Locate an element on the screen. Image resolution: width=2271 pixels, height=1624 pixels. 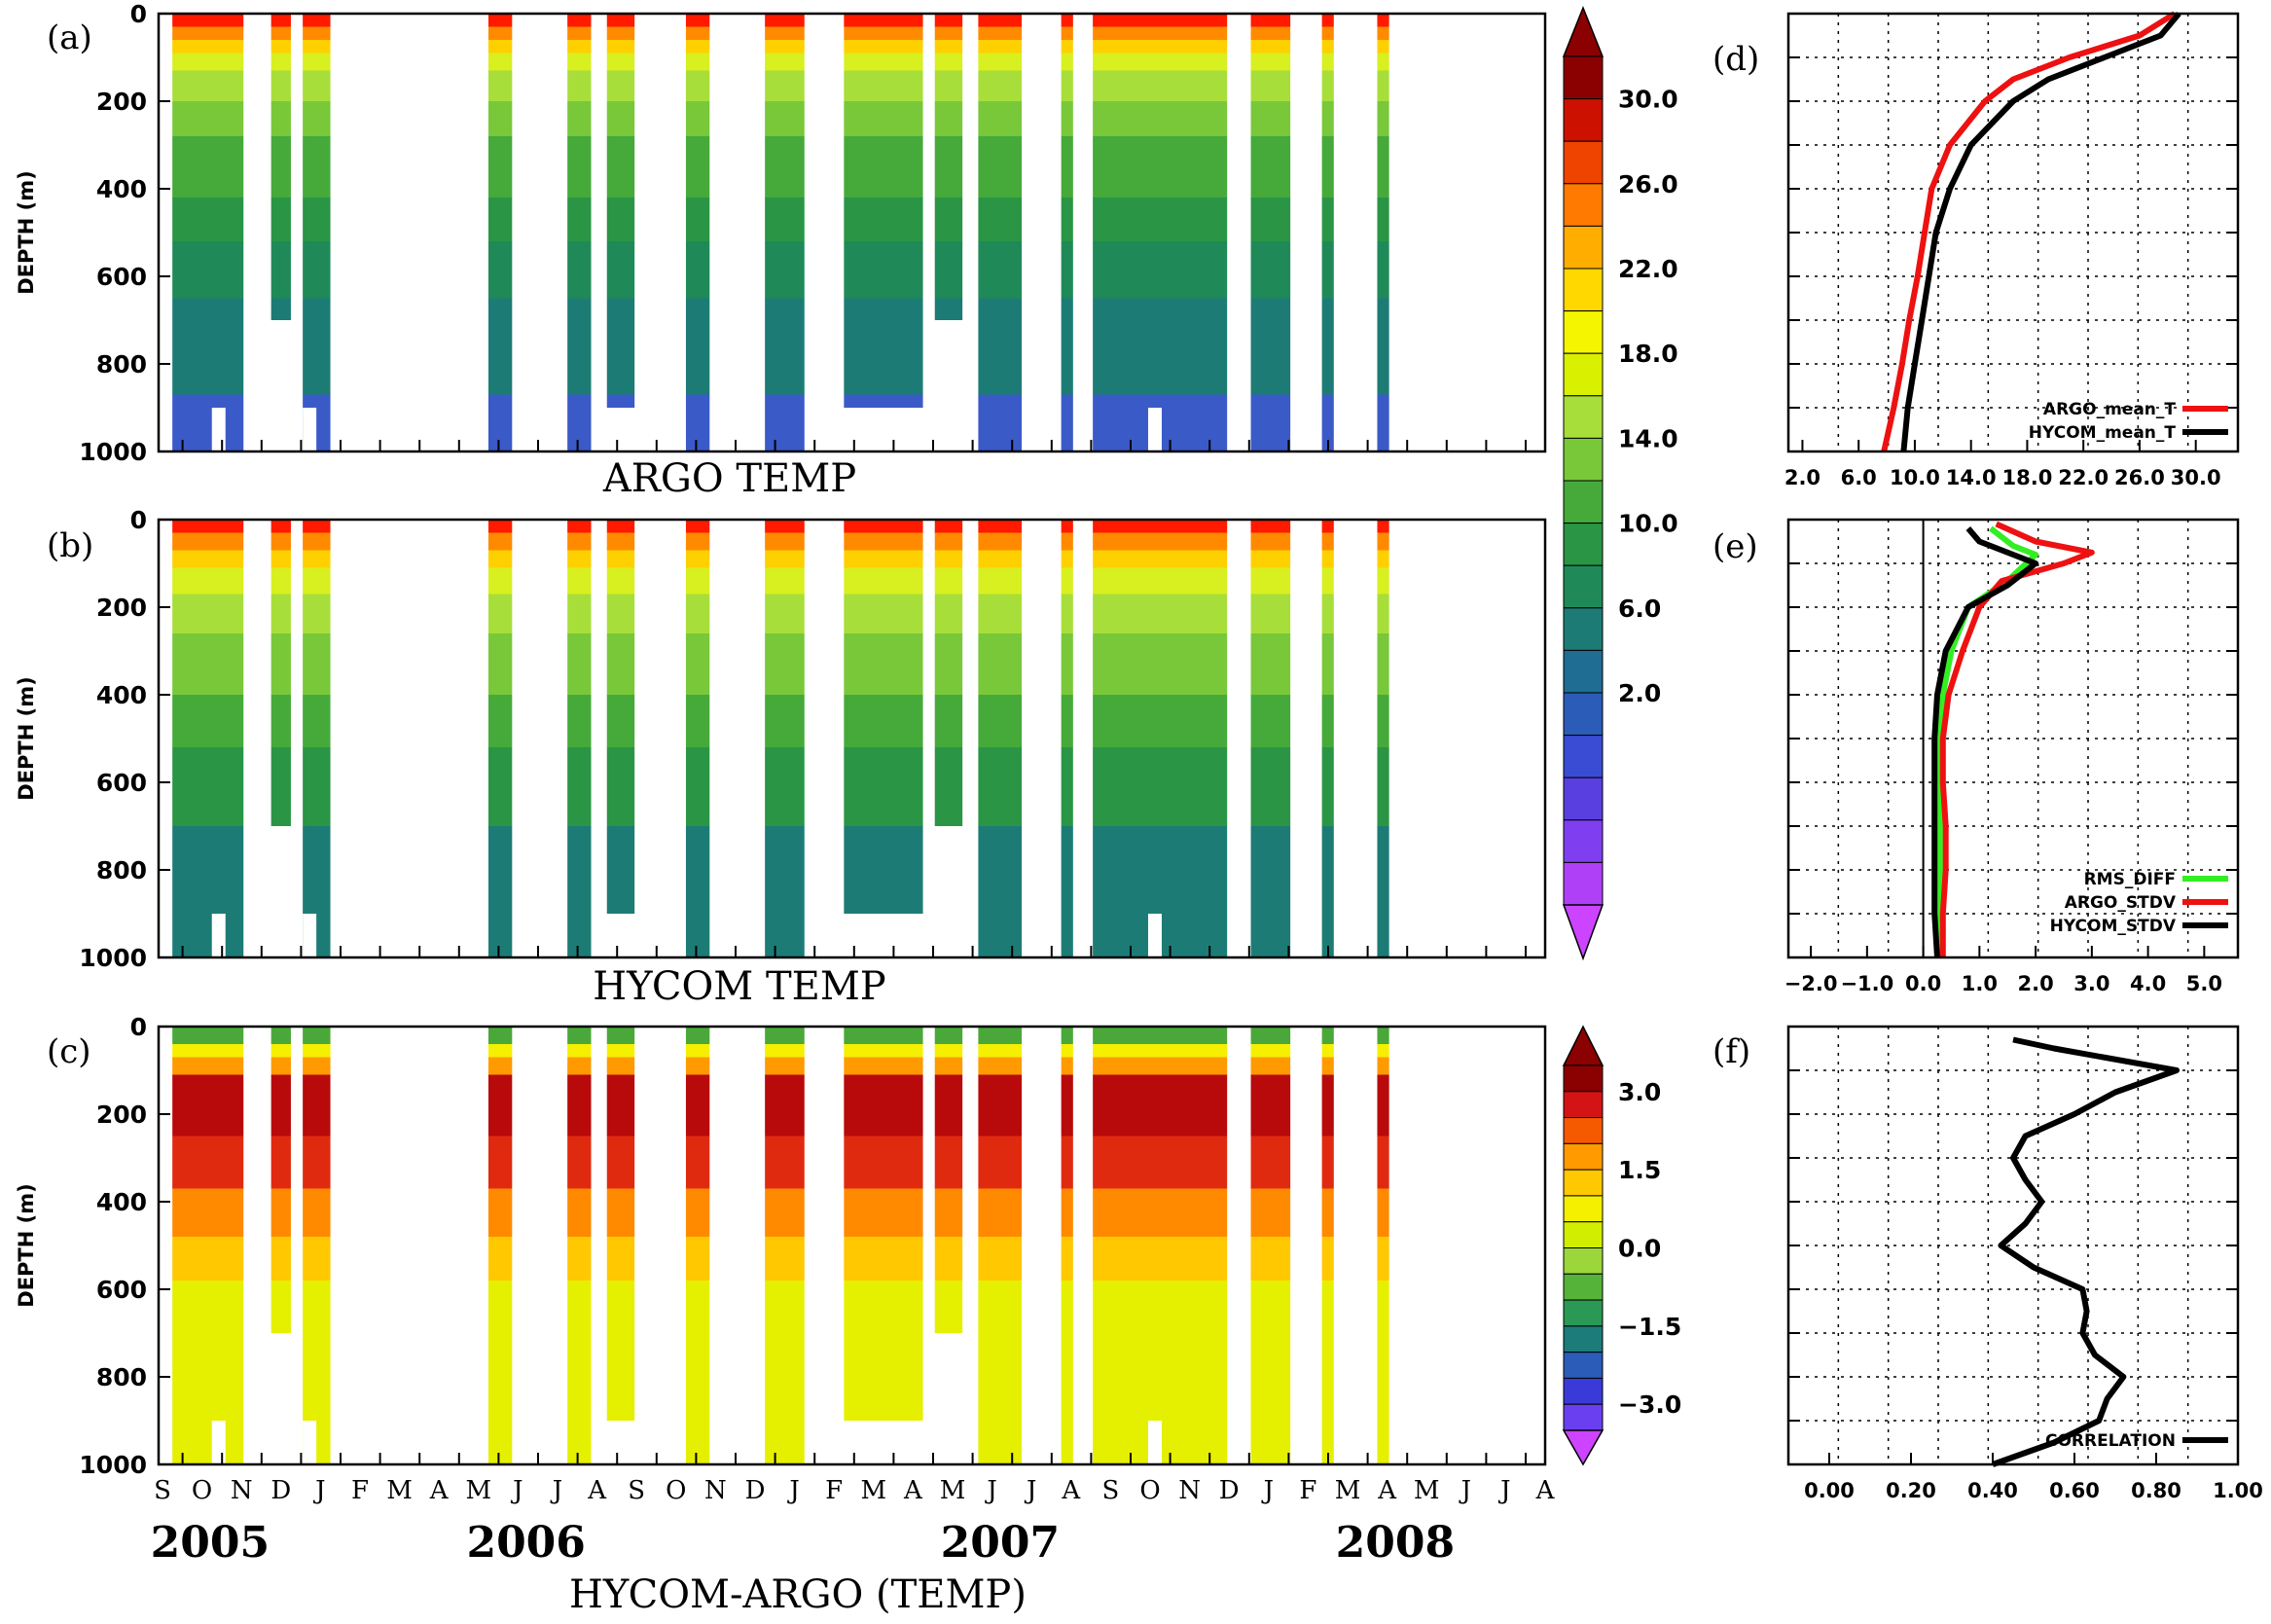
colorbar-label: −1.5 is located at coordinates (1649, 1327).